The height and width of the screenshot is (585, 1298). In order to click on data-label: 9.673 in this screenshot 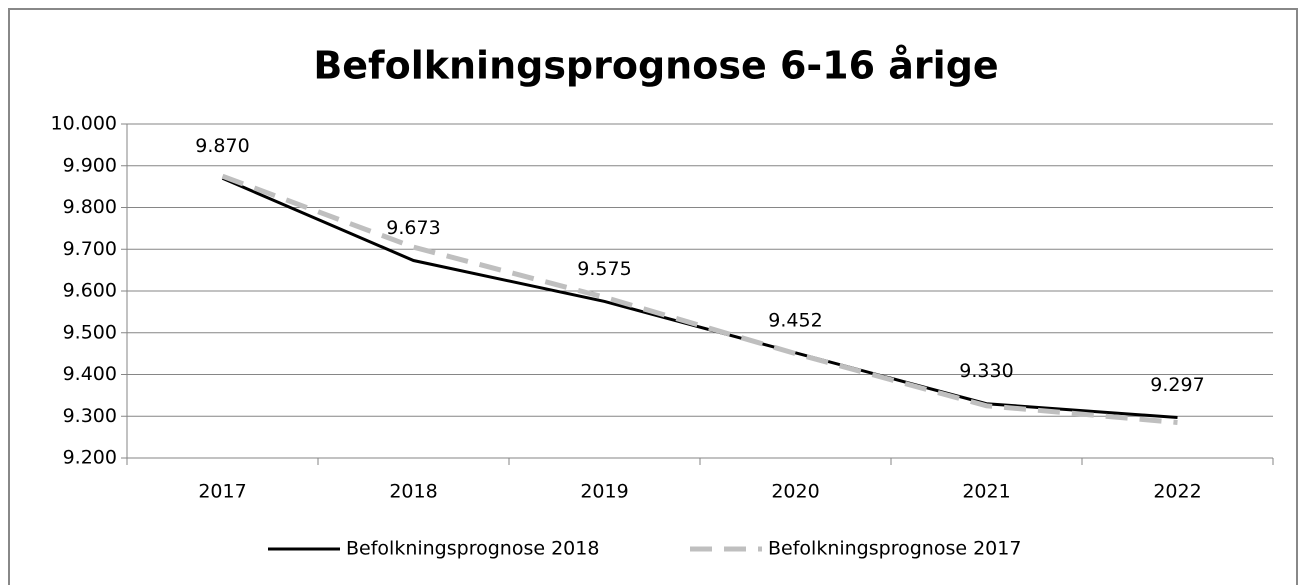, I will do `click(413, 228)`.